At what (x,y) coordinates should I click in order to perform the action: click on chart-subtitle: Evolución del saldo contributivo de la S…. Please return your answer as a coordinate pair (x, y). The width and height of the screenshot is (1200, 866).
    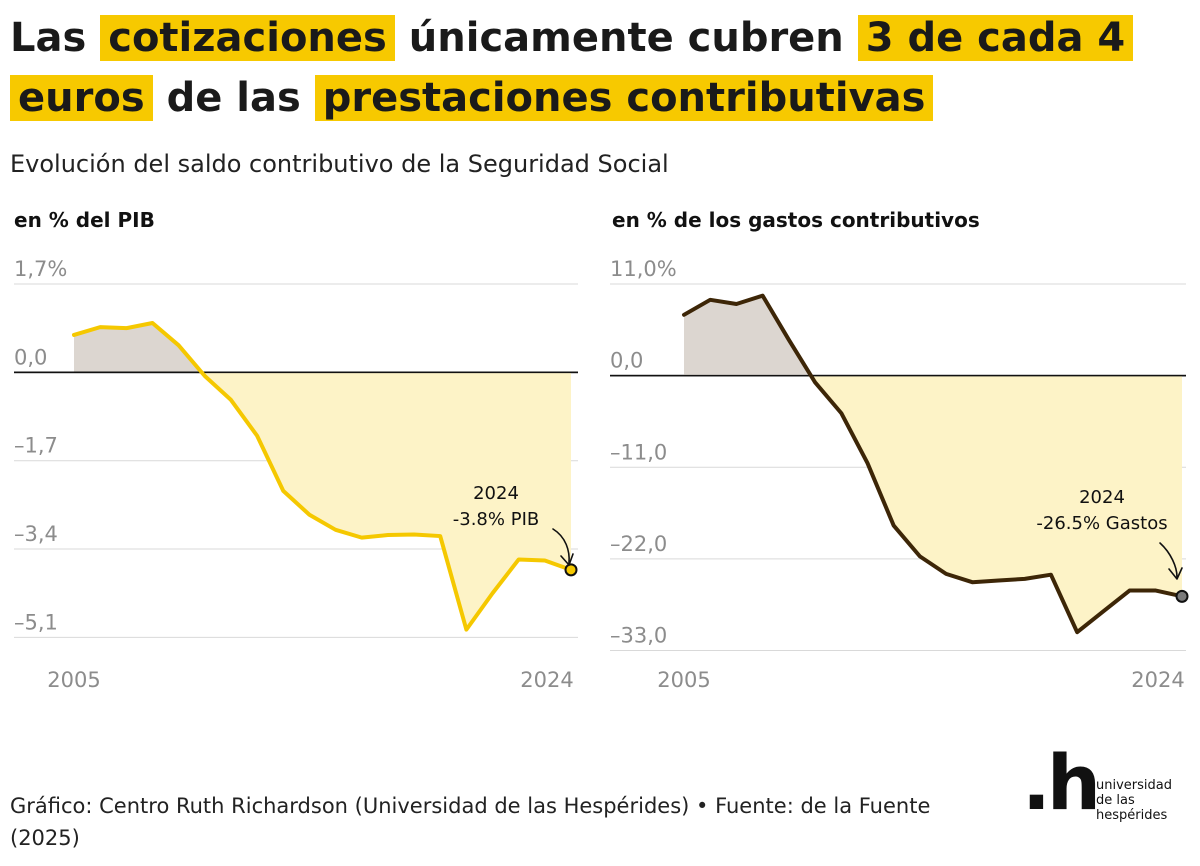
    Looking at the image, I should click on (339, 164).